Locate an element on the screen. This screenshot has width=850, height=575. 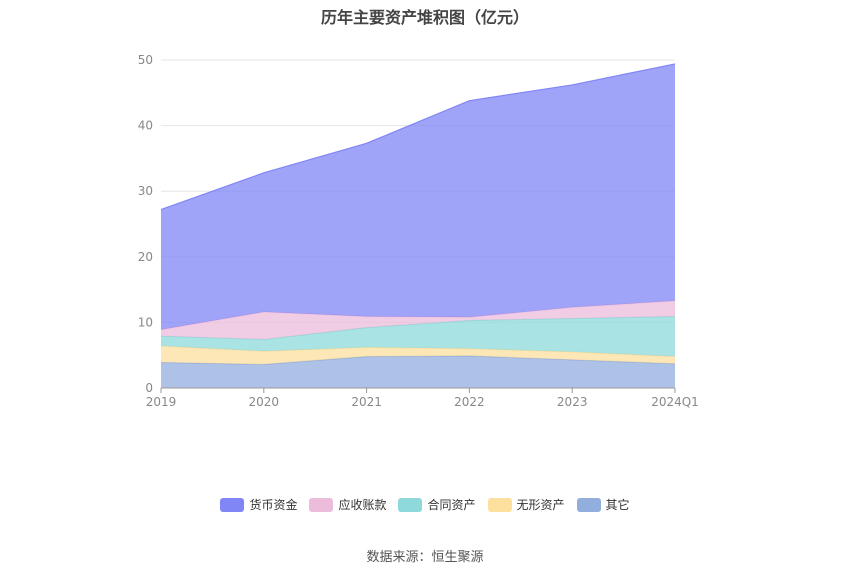
x-tick-label: 2020 is located at coordinates (264, 402).